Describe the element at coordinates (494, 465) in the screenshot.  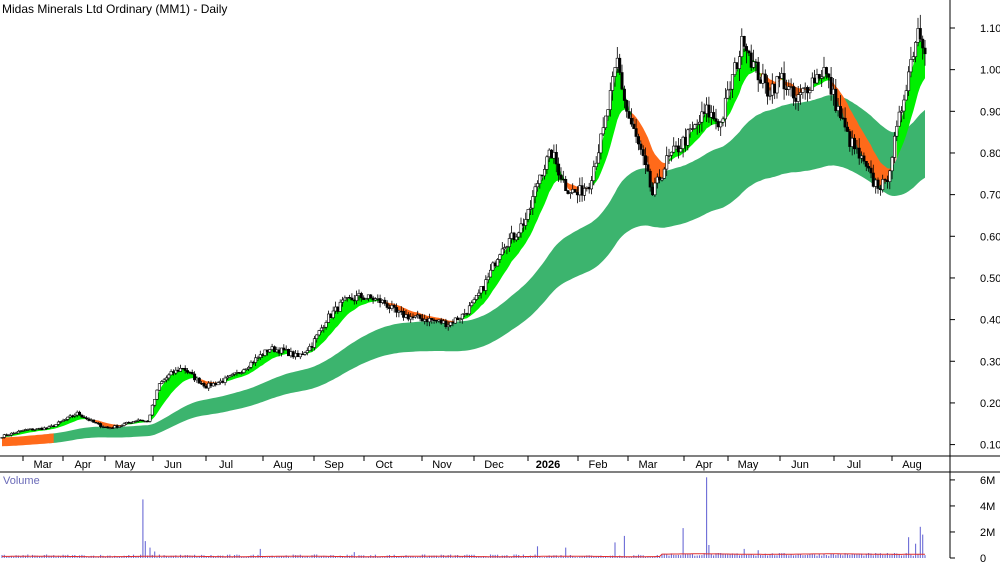
I see `month-label: Dec` at that location.